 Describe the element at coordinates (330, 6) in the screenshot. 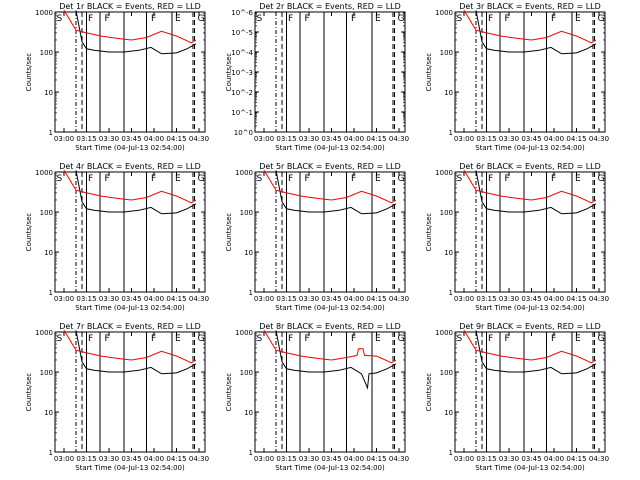

I see `chart-title: Det 2r BLACK = Events, RED = LLD` at that location.